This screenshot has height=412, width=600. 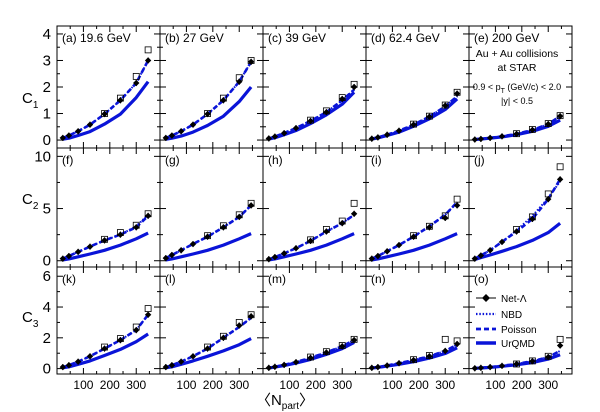 What do you see at coordinates (42, 156) in the screenshot?
I see `y-tick-label: 10` at bounding box center [42, 156].